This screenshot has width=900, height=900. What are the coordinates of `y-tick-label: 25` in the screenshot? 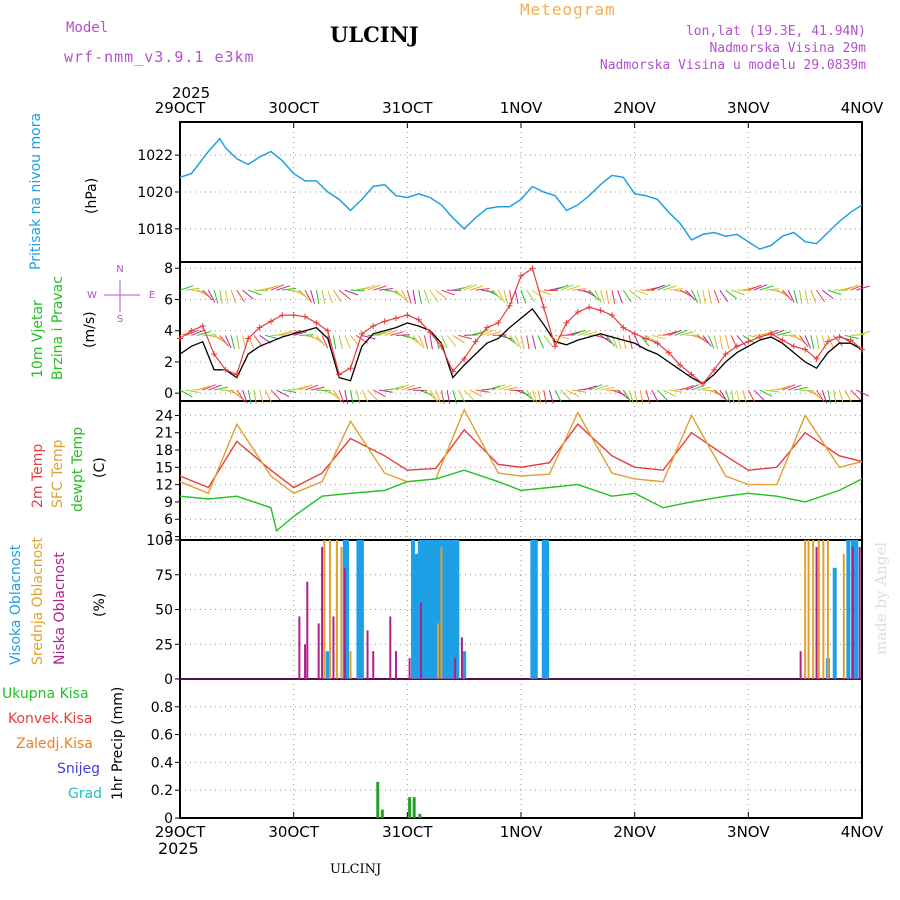 It's located at (164, 645).